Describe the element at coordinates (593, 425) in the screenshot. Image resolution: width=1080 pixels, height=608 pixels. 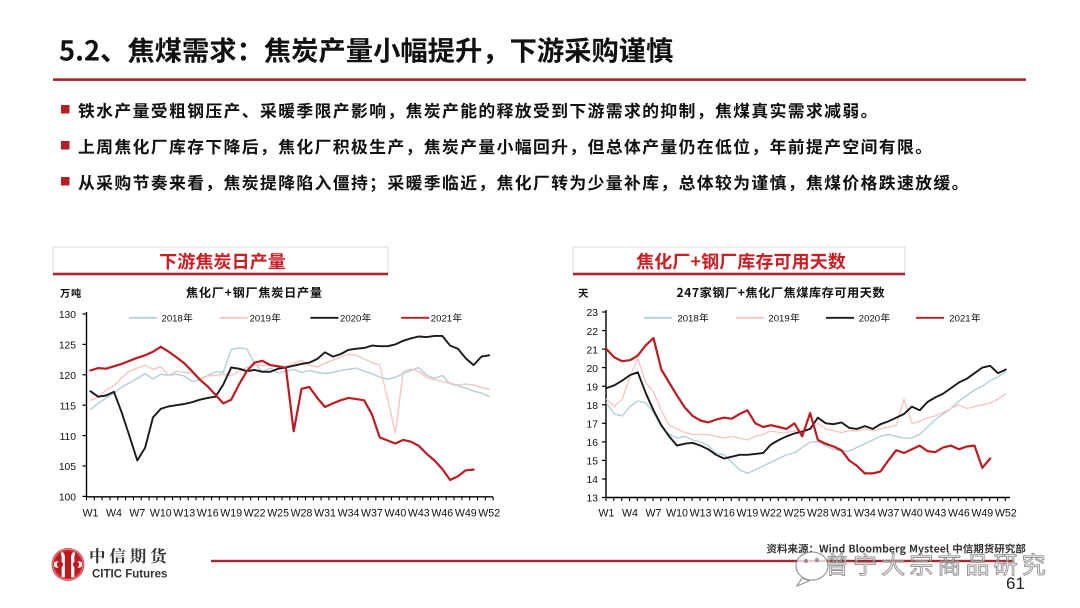
I see `svg-text: 17` at that location.